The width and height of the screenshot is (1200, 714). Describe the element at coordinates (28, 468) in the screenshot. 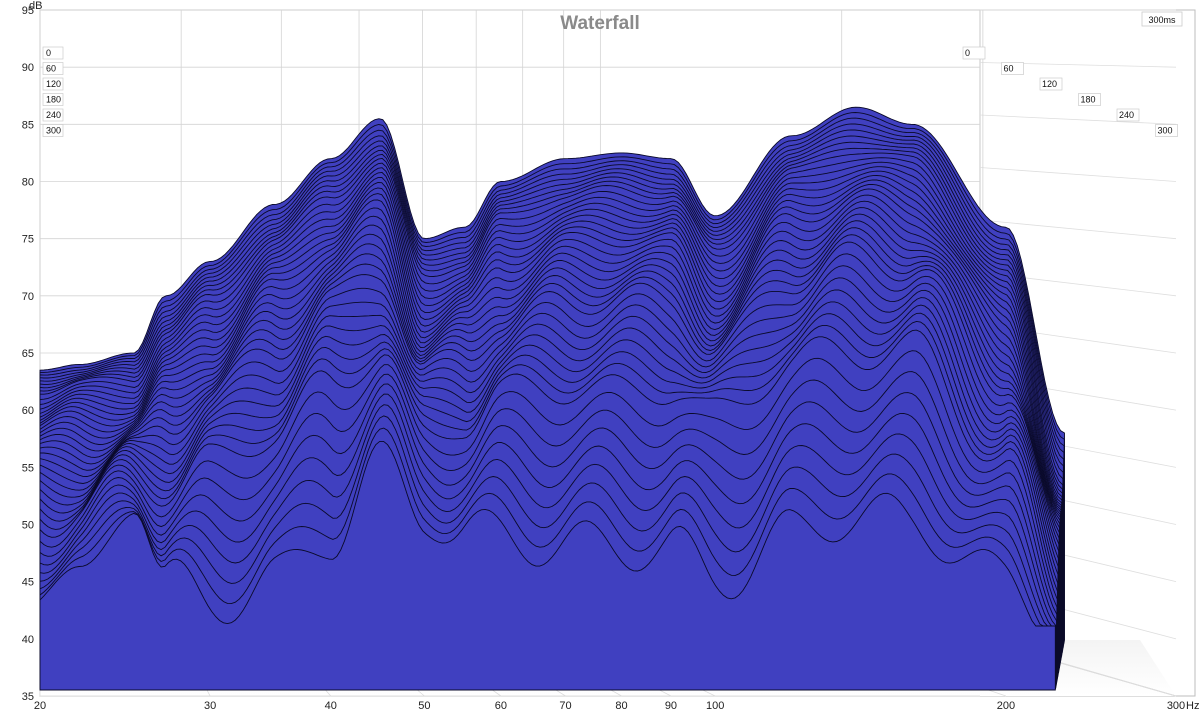

I see `y-tick-label-55: 55` at that location.